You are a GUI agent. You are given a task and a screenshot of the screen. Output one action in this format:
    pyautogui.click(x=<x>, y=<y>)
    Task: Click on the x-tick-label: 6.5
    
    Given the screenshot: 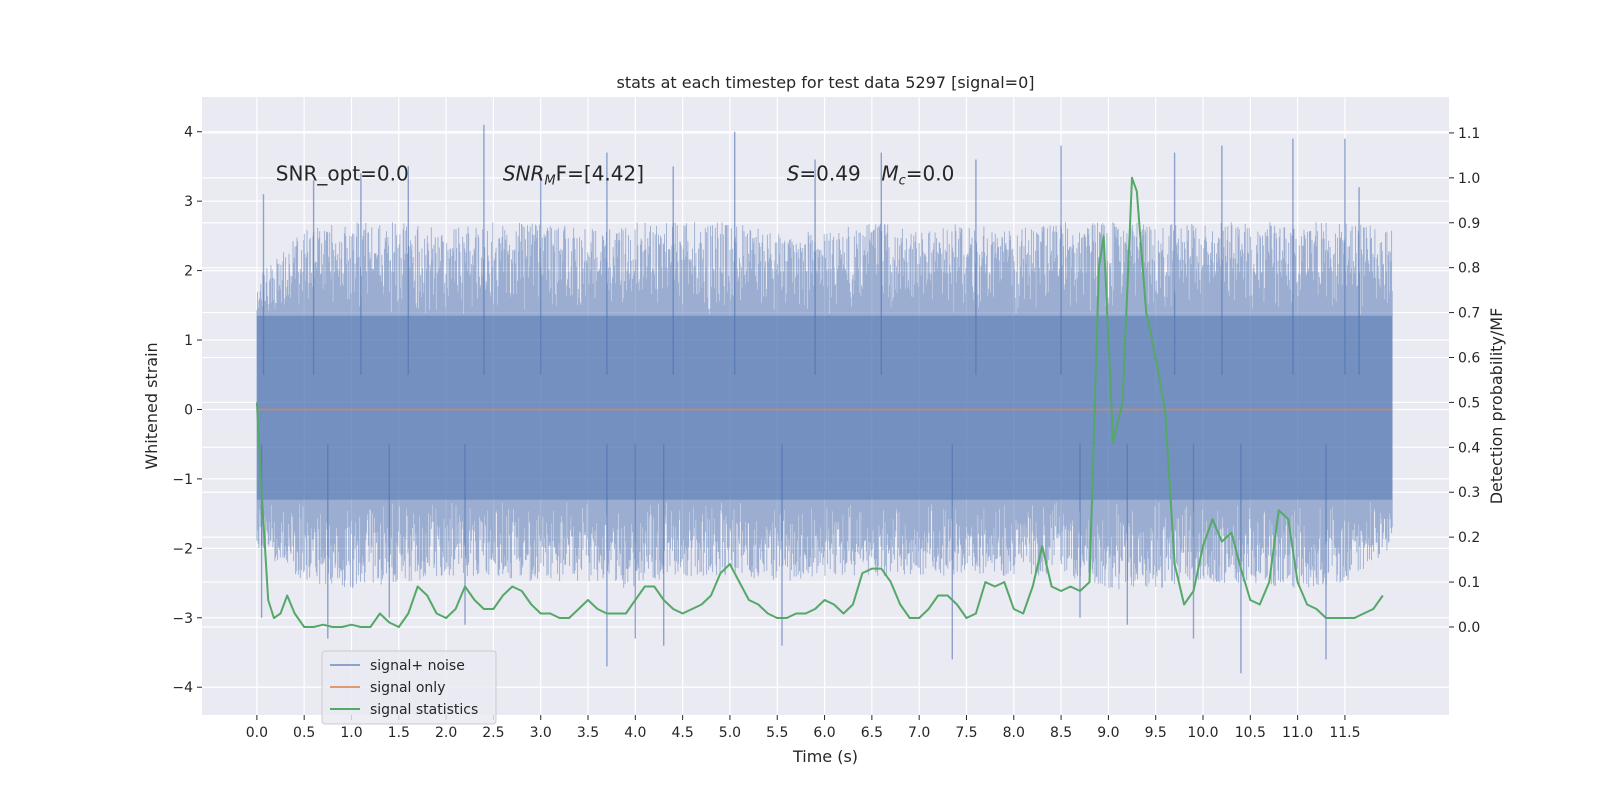 What is the action you would take?
    pyautogui.click(x=872, y=733)
    